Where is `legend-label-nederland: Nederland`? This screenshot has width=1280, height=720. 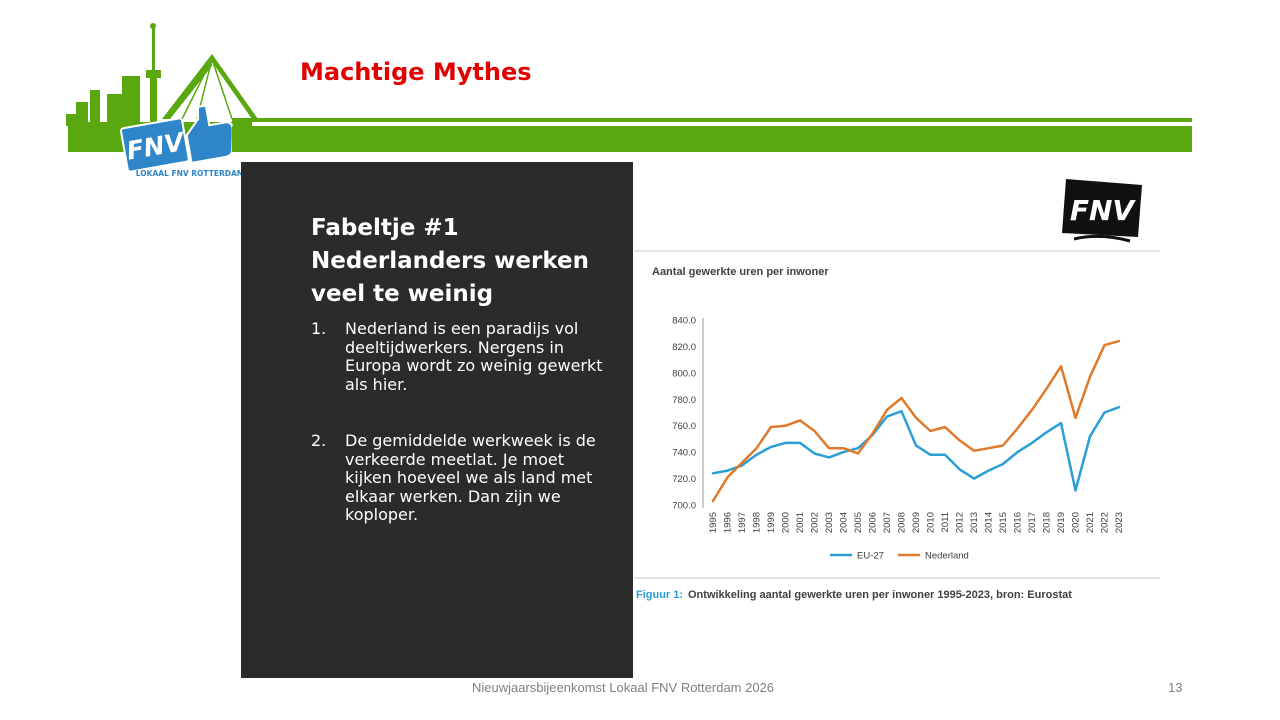
legend-label-nederland: Nederland is located at coordinates (947, 556).